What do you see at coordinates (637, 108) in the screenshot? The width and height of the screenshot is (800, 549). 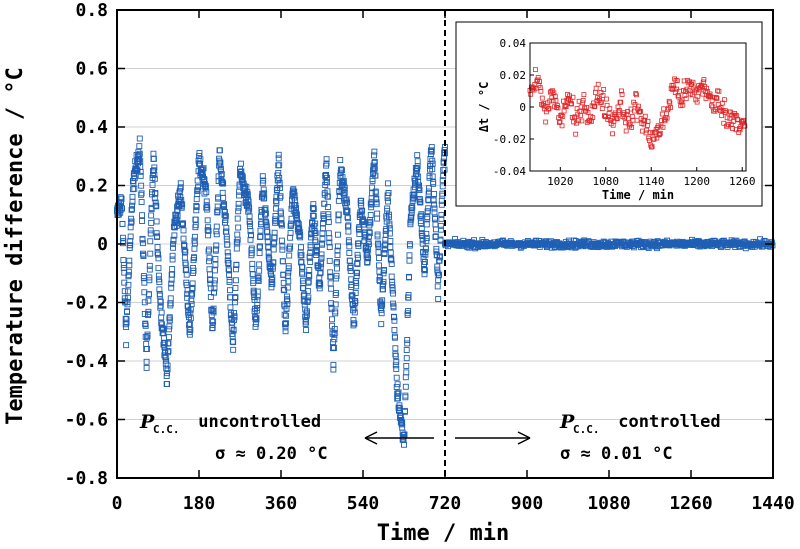 I see `inset-data-points` at bounding box center [637, 108].